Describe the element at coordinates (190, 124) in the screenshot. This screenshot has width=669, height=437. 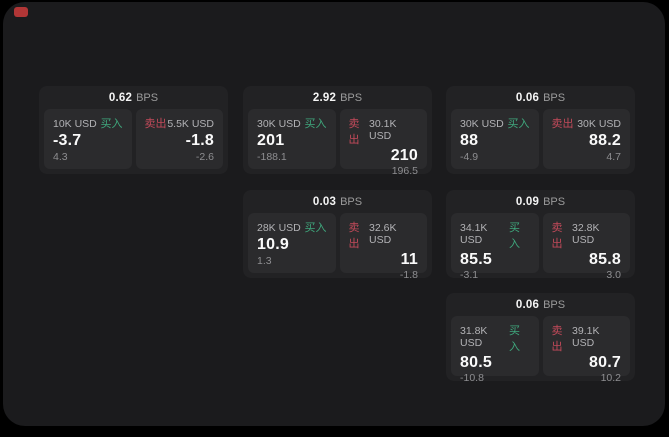
I see `sell-notional: 5.5K USD` at that location.